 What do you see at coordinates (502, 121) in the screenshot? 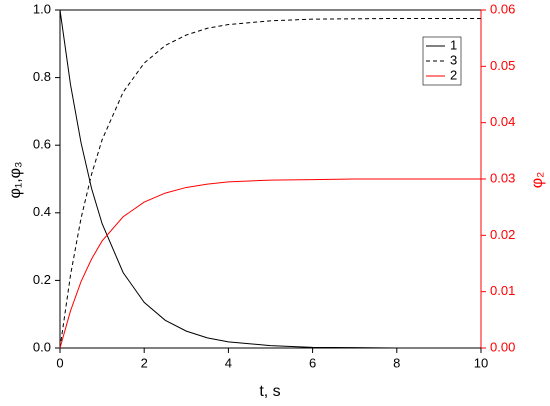
I see `y2-tick-label: 0.04` at bounding box center [502, 121].